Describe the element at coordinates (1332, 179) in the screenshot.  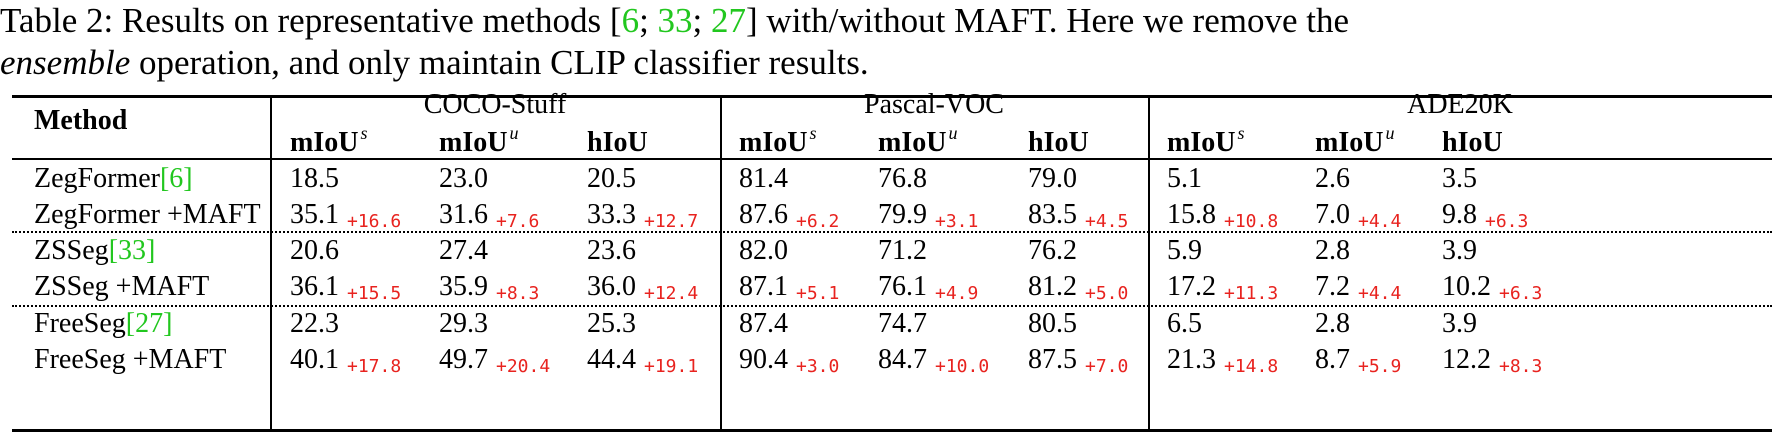
I see `table-cell: 2.6` at that location.